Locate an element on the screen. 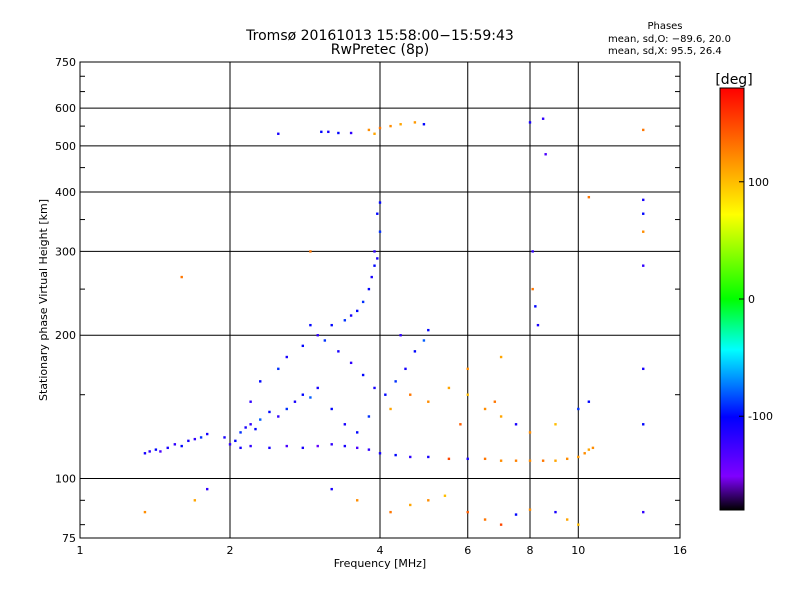  colorbar-tick-label: 0 is located at coordinates (751, 299).